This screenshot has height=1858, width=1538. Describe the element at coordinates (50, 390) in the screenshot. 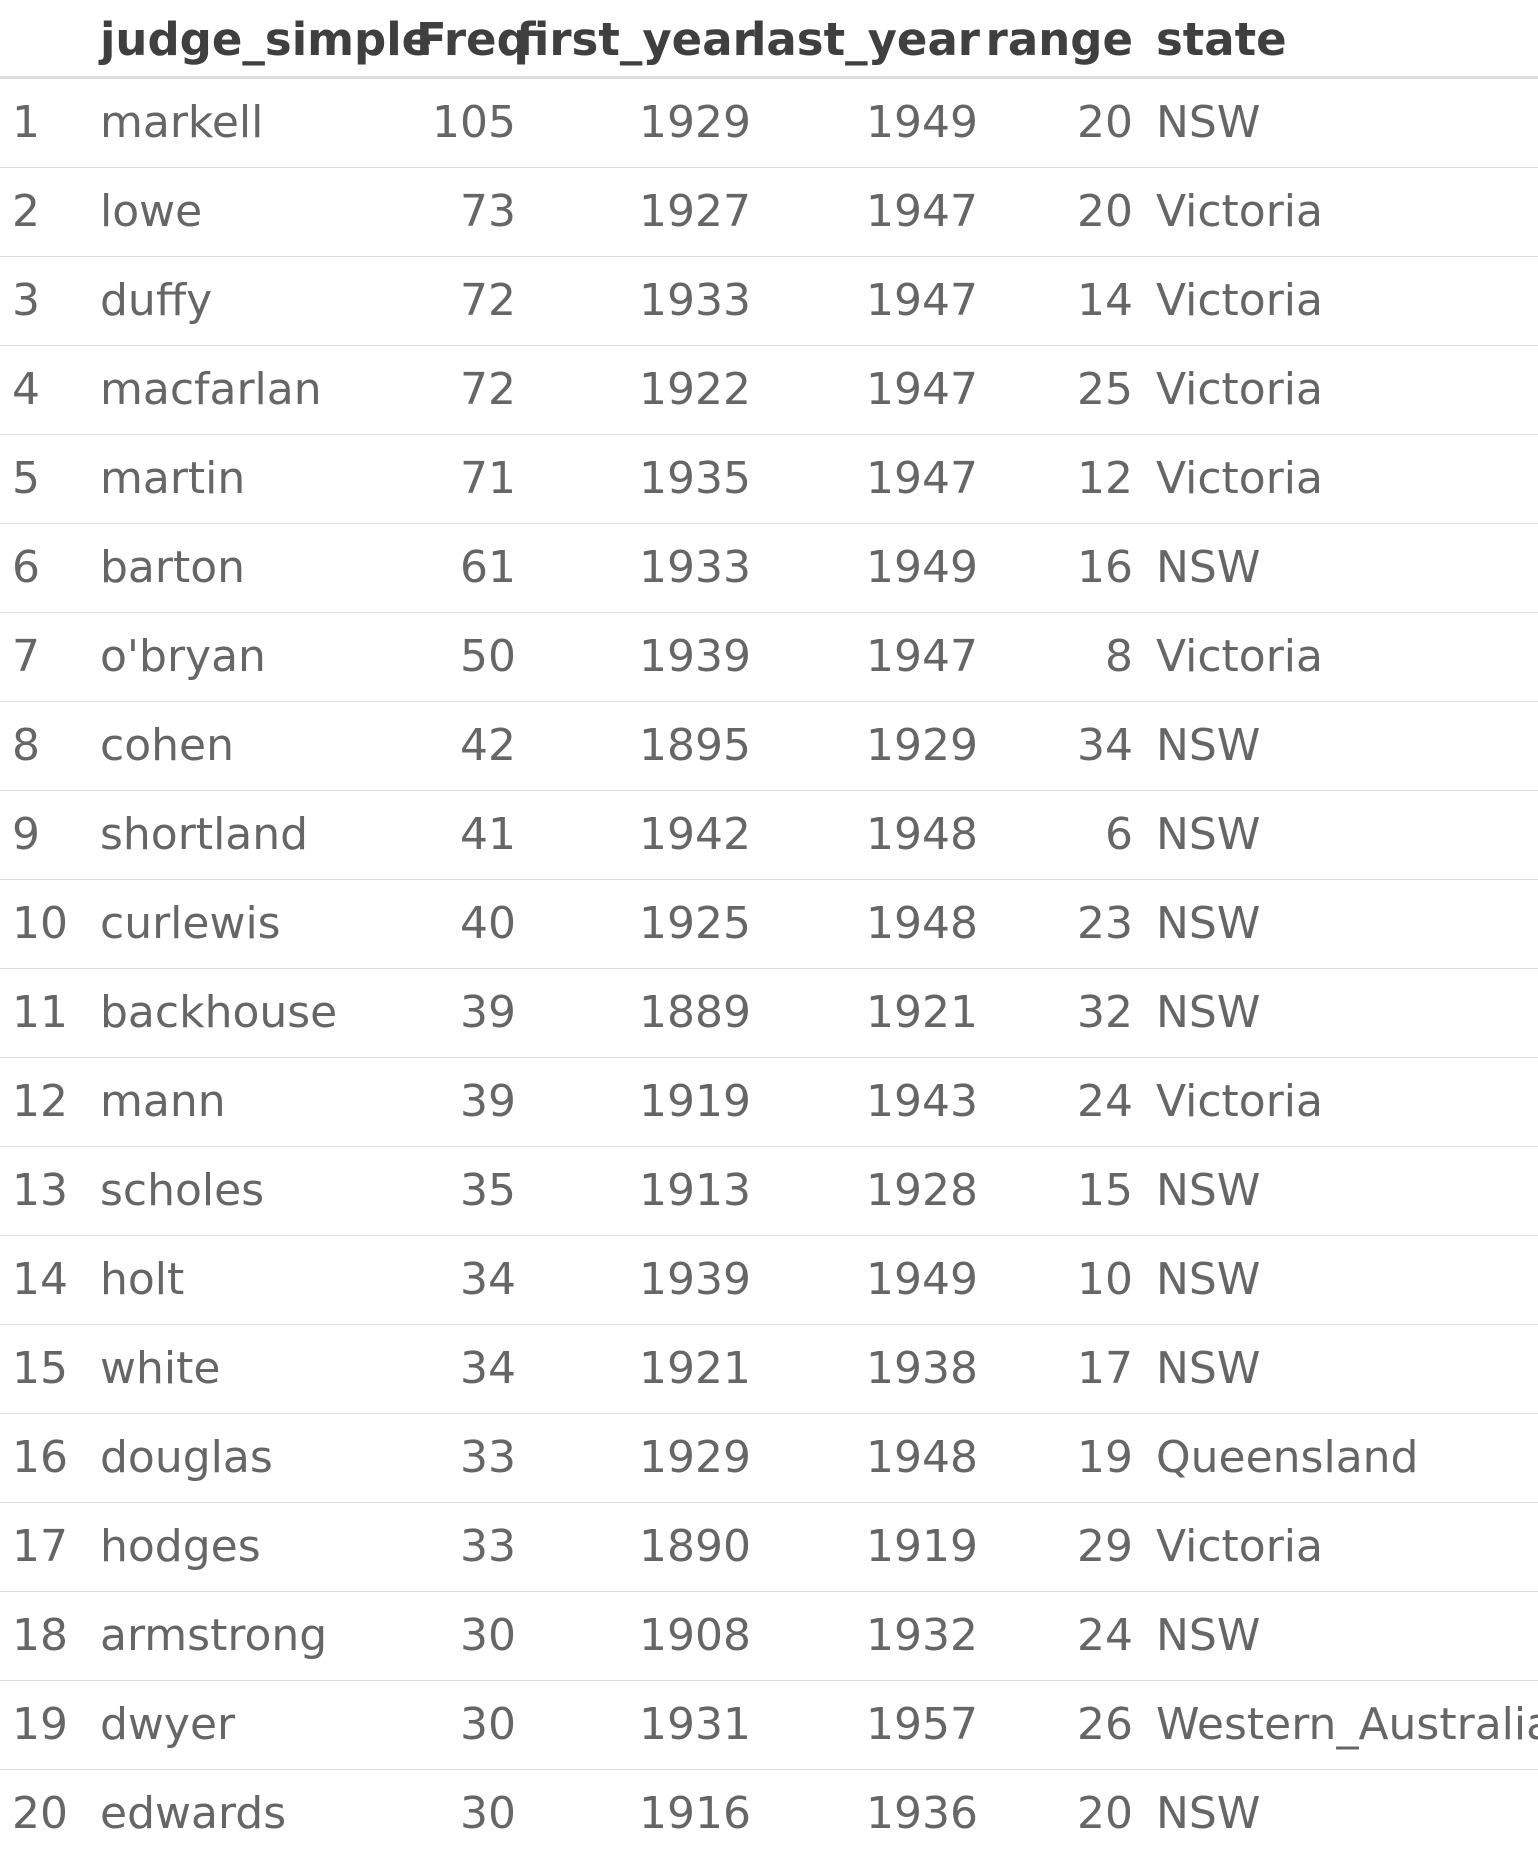

I see `cell-row-index: 4` at that location.